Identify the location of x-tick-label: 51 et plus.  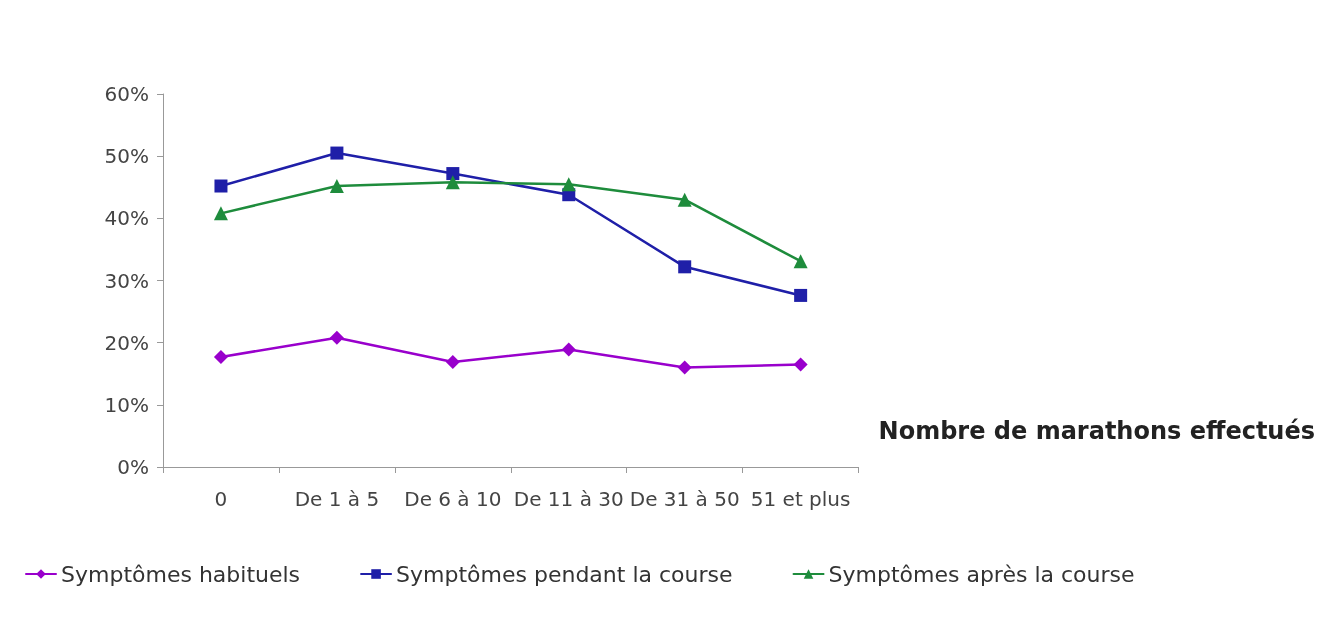
(800, 499).